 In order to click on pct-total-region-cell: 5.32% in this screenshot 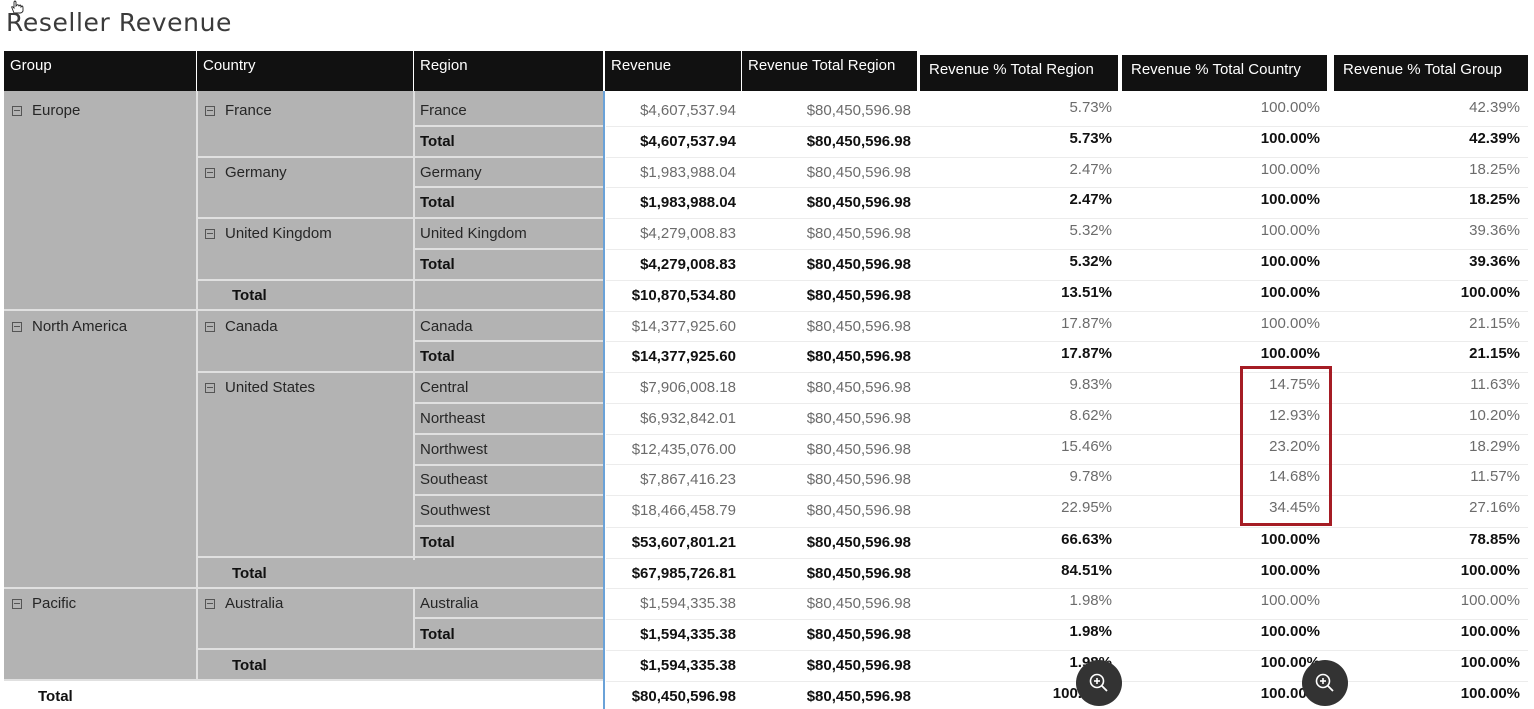, I will do `click(1090, 230)`.